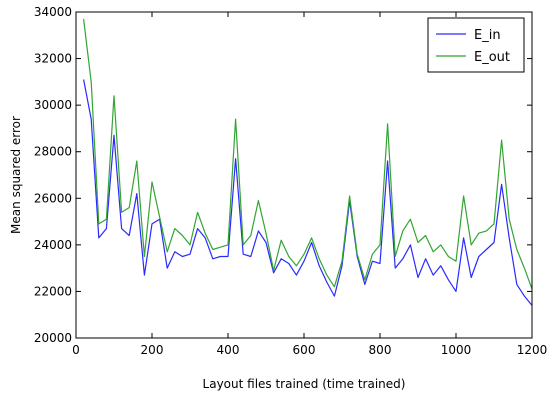  What do you see at coordinates (304, 384) in the screenshot?
I see `x-axis-label: Layout files trained (time trained)` at bounding box center [304, 384].